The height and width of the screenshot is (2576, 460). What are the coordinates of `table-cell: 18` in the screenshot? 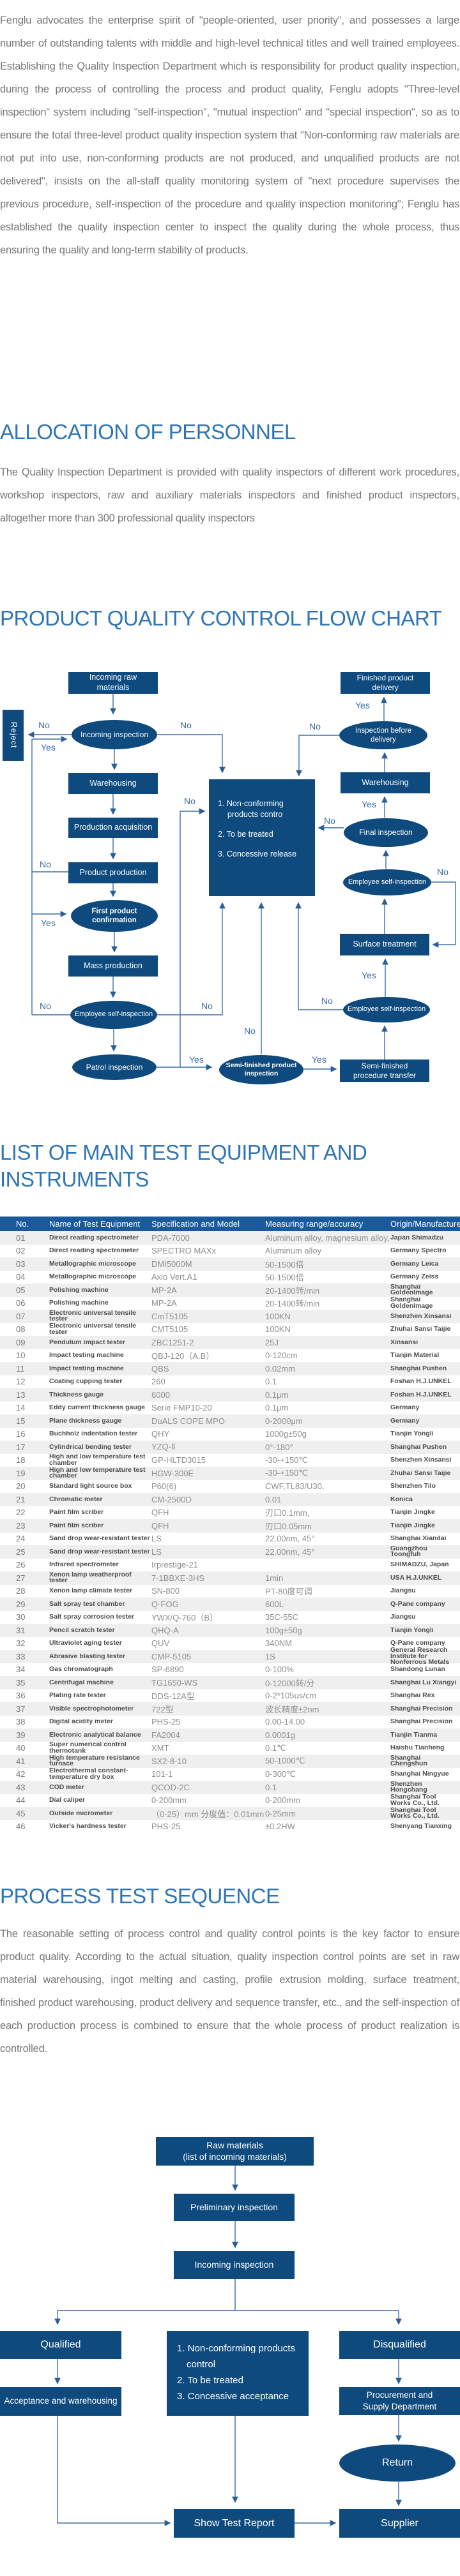 It's located at (21, 1460).